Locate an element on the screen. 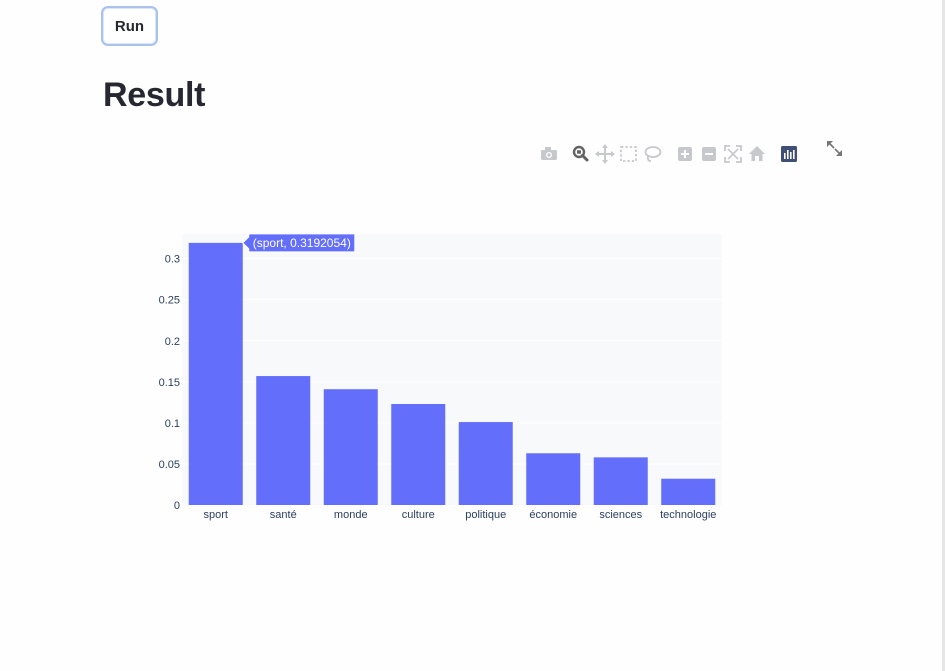  bar-économie is located at coordinates (553, 479).